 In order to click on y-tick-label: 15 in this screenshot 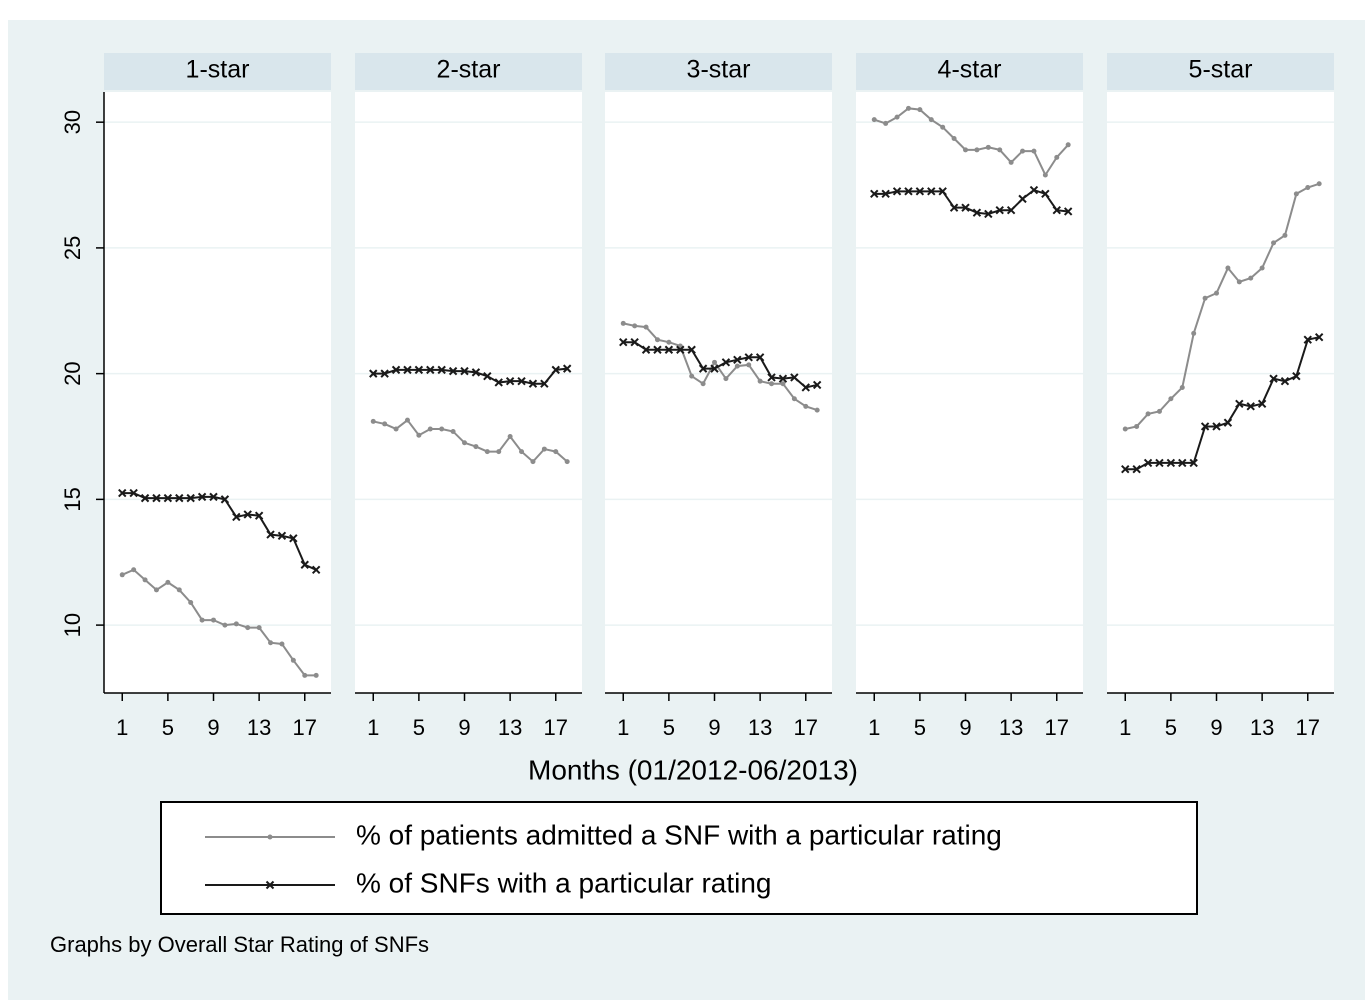, I will do `click(72, 499)`.